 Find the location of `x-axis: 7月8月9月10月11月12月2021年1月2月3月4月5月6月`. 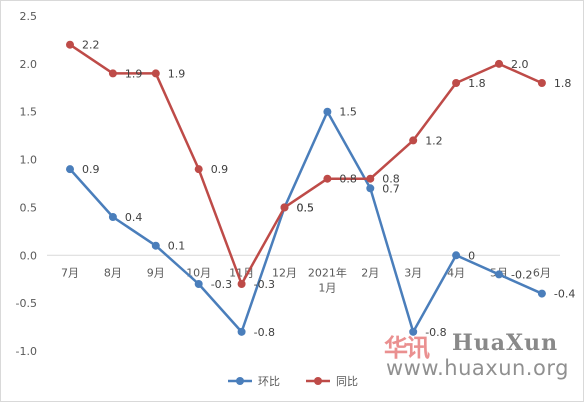

x-axis: 7月8月9月10月11月12月2021年1月2月3月4月5月6月 is located at coordinates (306, 279).